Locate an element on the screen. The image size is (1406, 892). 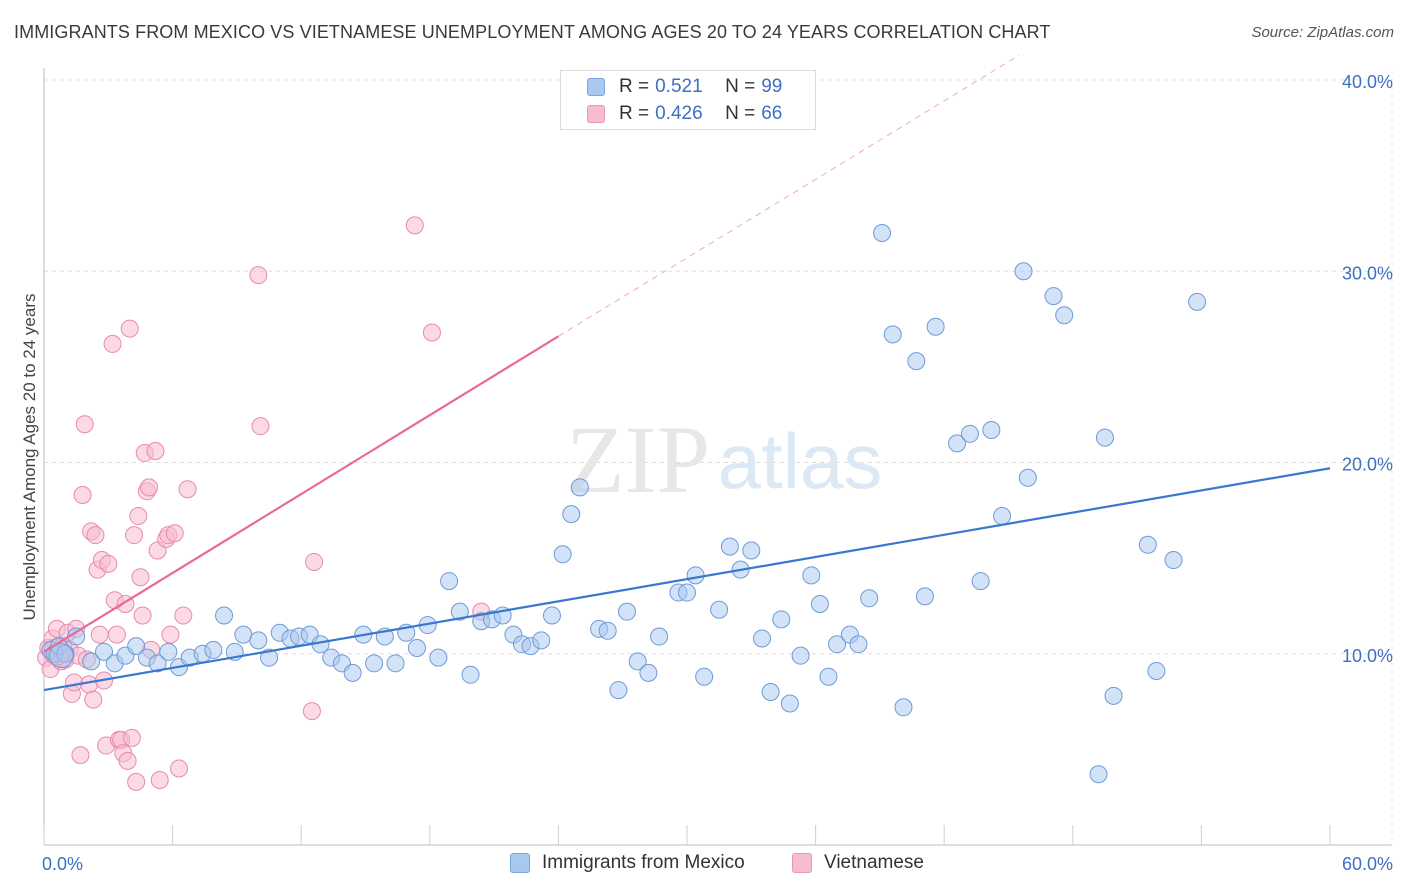
x-tick-label: 0.0% is located at coordinates (62, 864).